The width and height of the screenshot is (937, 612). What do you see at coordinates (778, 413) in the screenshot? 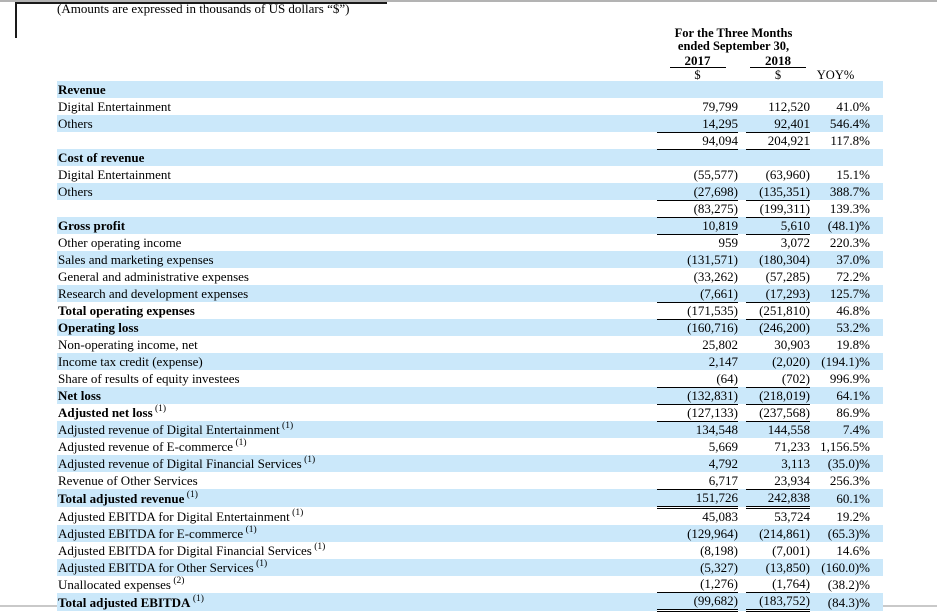
I see `value-2018: (237,568)` at bounding box center [778, 413].